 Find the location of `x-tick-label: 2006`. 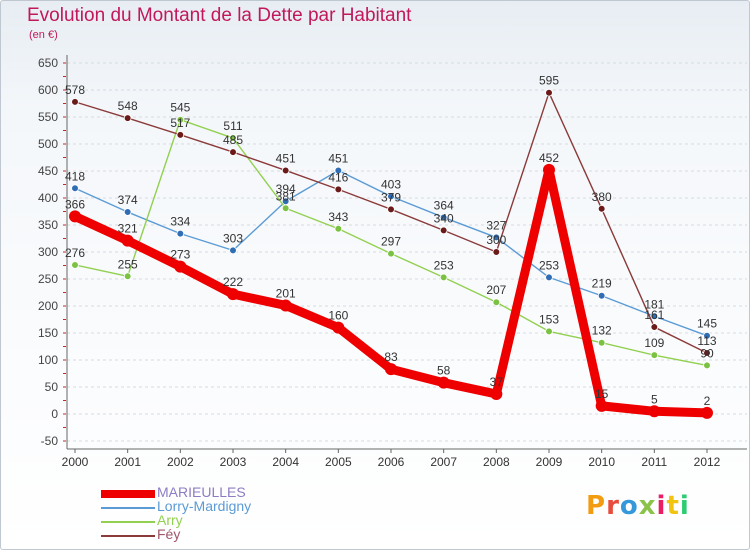

x-tick-label: 2006 is located at coordinates (391, 462).